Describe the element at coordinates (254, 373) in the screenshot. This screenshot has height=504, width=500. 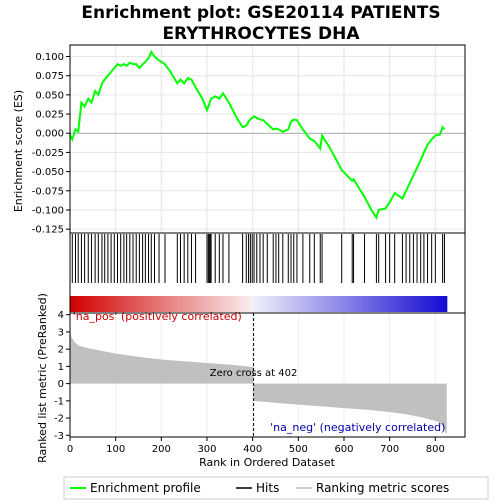
I see `zero-cross-label: Zero cross at 402` at that location.